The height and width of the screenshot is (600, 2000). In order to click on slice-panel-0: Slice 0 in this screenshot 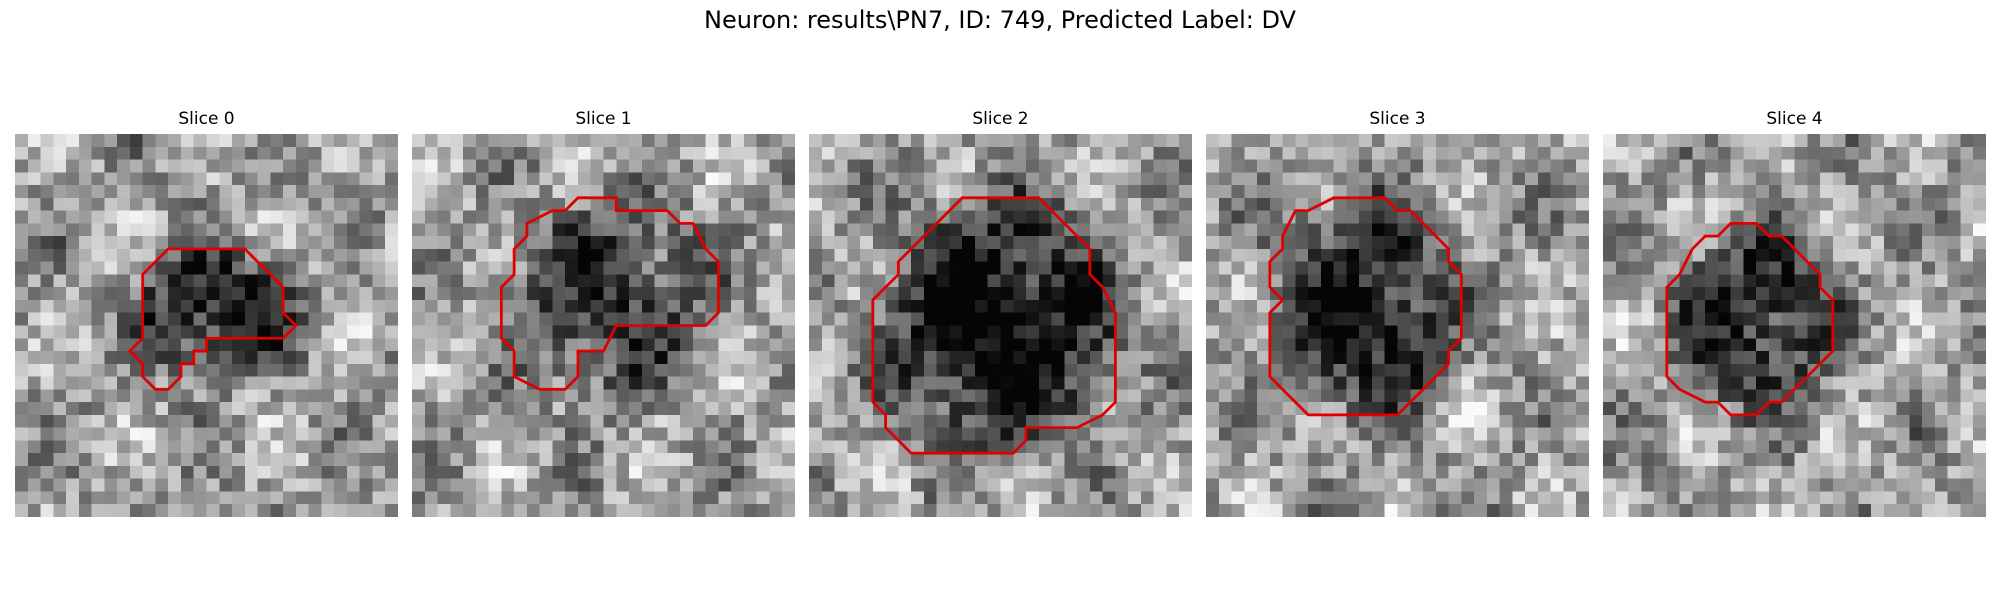, I will do `click(206, 312)`.